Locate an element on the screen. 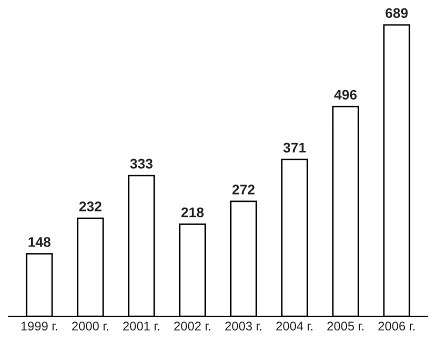  data-label: 232 is located at coordinates (90, 207).